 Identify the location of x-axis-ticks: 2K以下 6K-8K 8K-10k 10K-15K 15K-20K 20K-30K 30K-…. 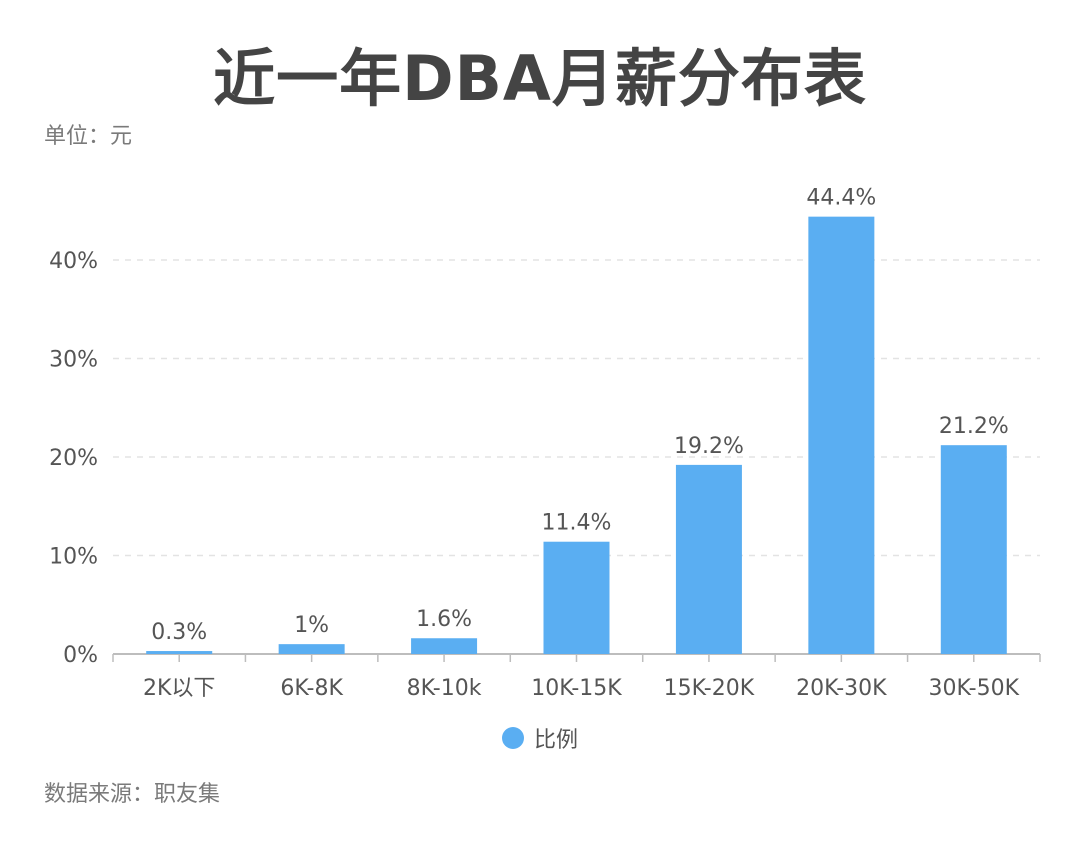
(576, 677).